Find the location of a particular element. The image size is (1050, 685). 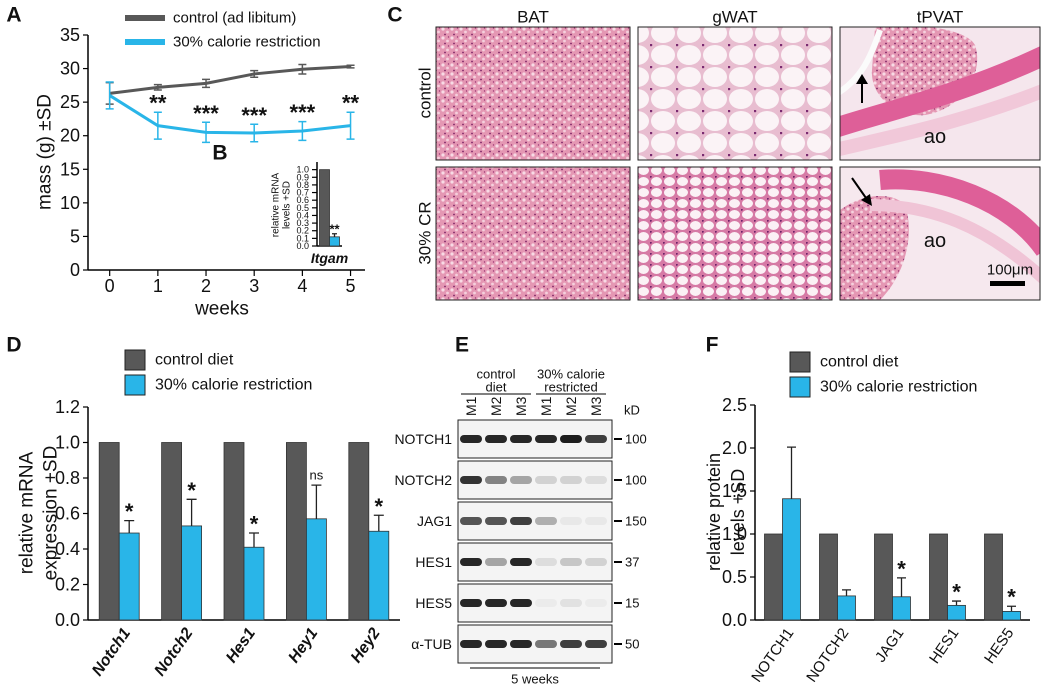

y-axis-label: levels +SD is located at coordinates (738, 512).